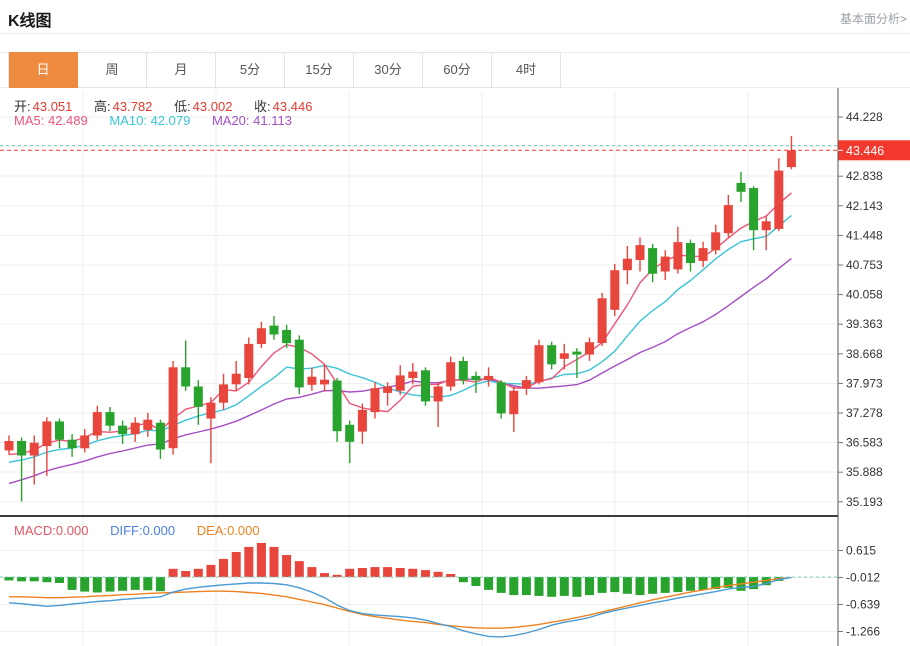 The image size is (910, 646). I want to click on axis-tick-label: 42.838, so click(864, 176).